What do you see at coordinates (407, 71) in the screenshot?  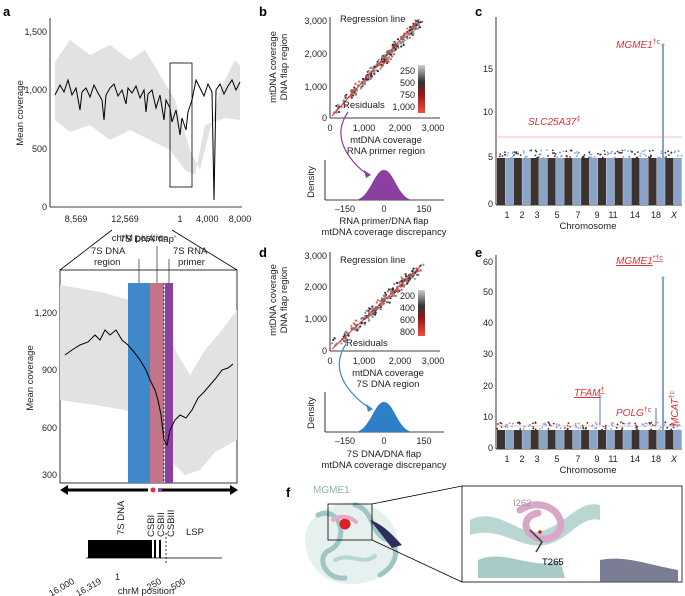 I see `legend-tick: 250` at bounding box center [407, 71].